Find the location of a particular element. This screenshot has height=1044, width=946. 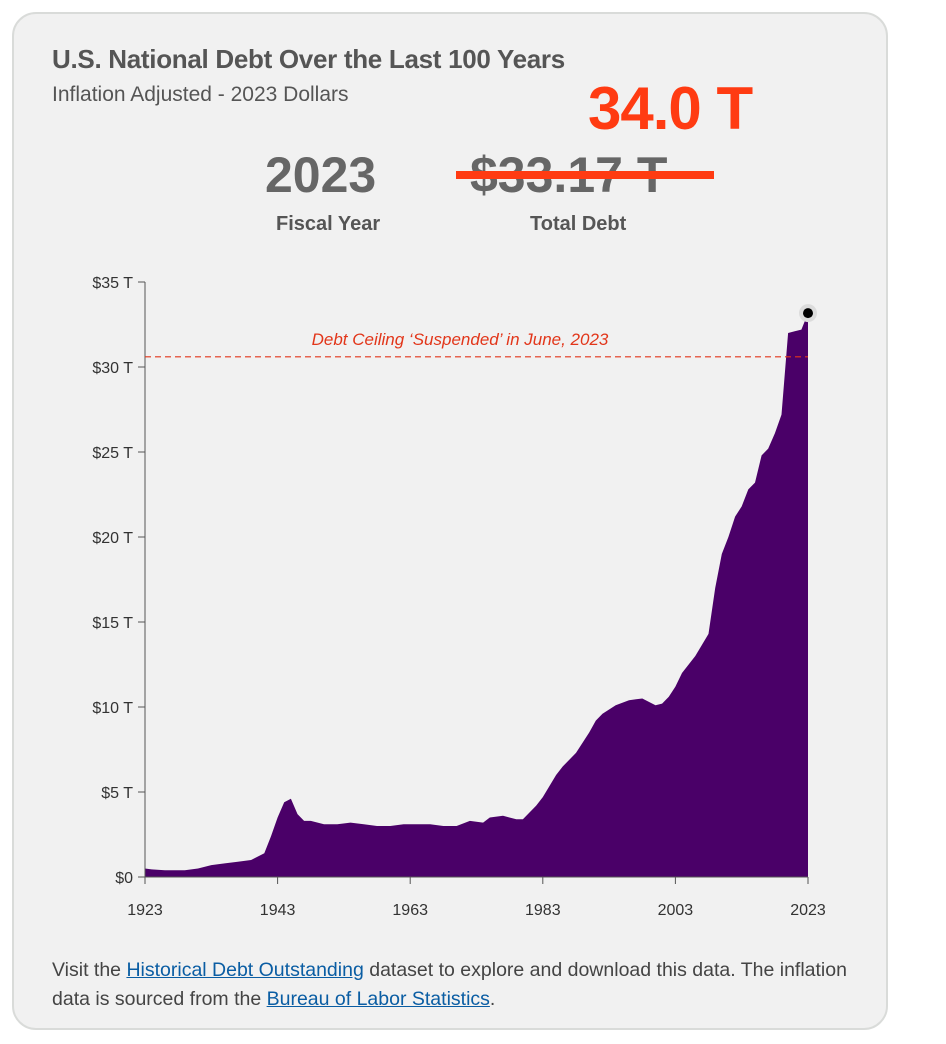

y-tick-label: $10 T is located at coordinates (112, 708).